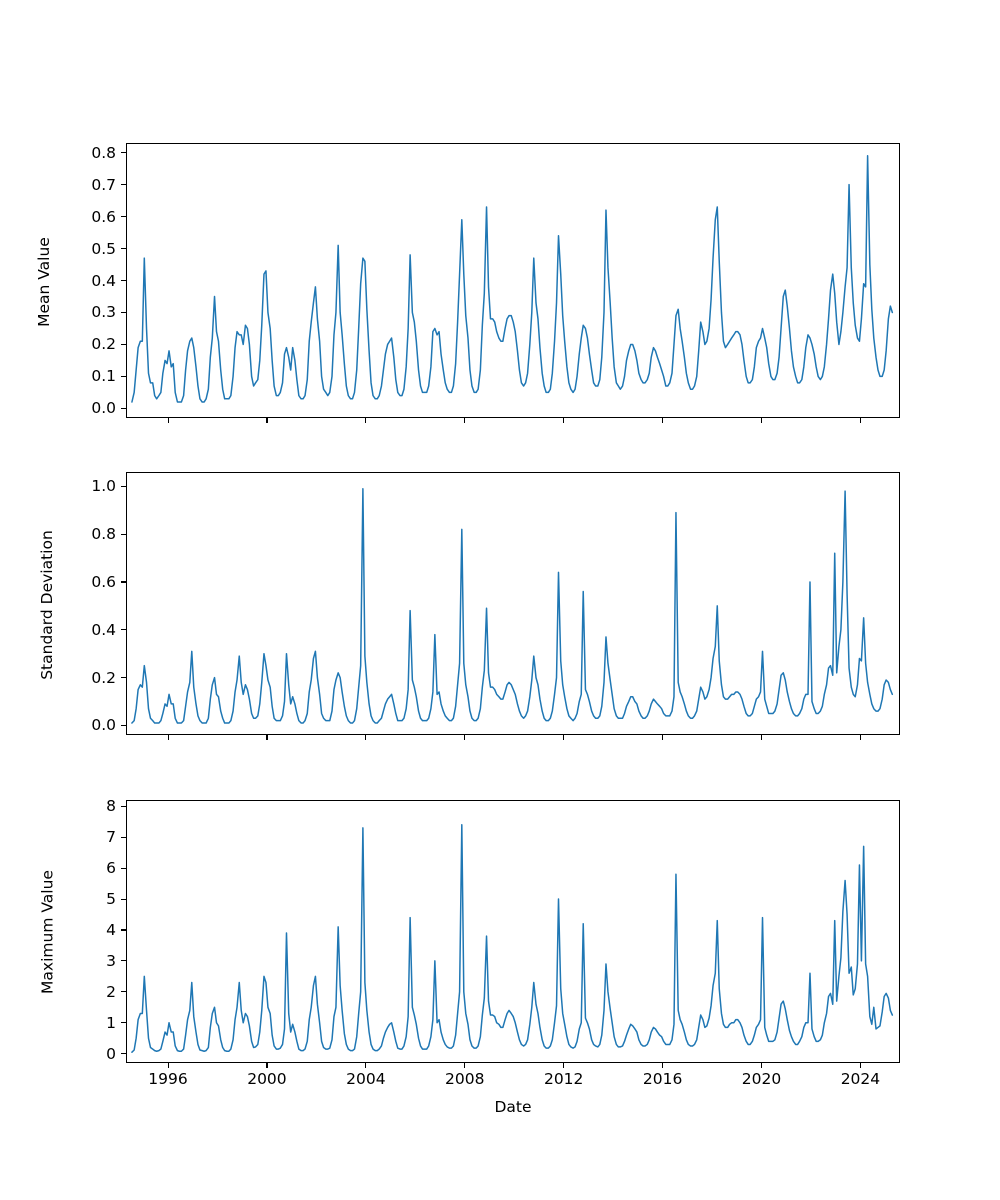 This screenshot has height=1200, width=1000. What do you see at coordinates (103, 376) in the screenshot?
I see `ytick-label: 0.1` at bounding box center [103, 376].